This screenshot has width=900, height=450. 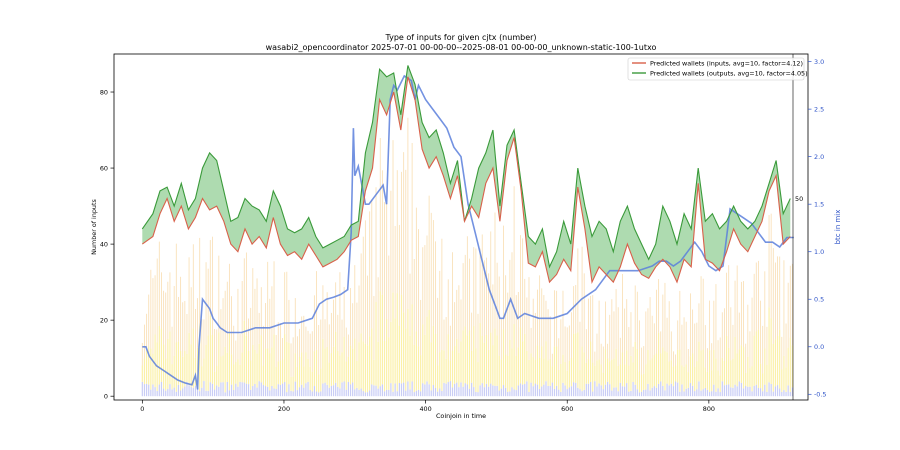 I want to click on y-right-tick-label: 3.0, so click(x=819, y=62).